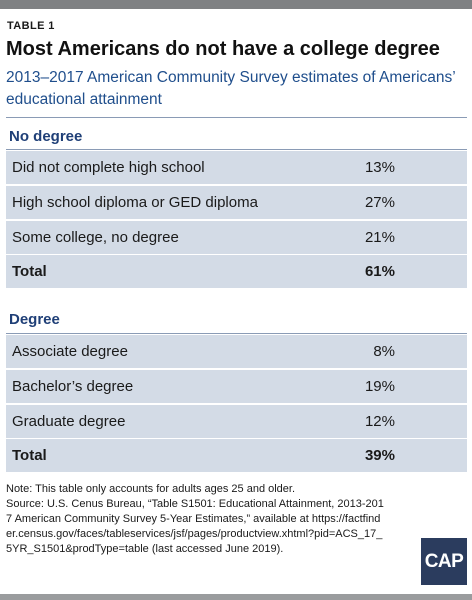  What do you see at coordinates (236, 4) in the screenshot?
I see `top-rule` at bounding box center [236, 4].